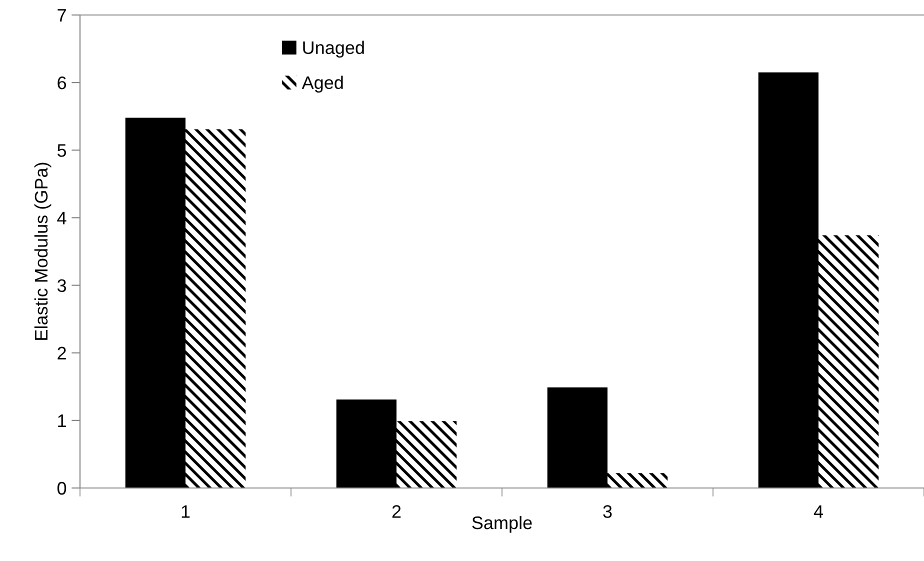 Image resolution: width=924 pixels, height=561 pixels. I want to click on y-axis-title: Elastic Modulus (GPa), so click(43, 251).